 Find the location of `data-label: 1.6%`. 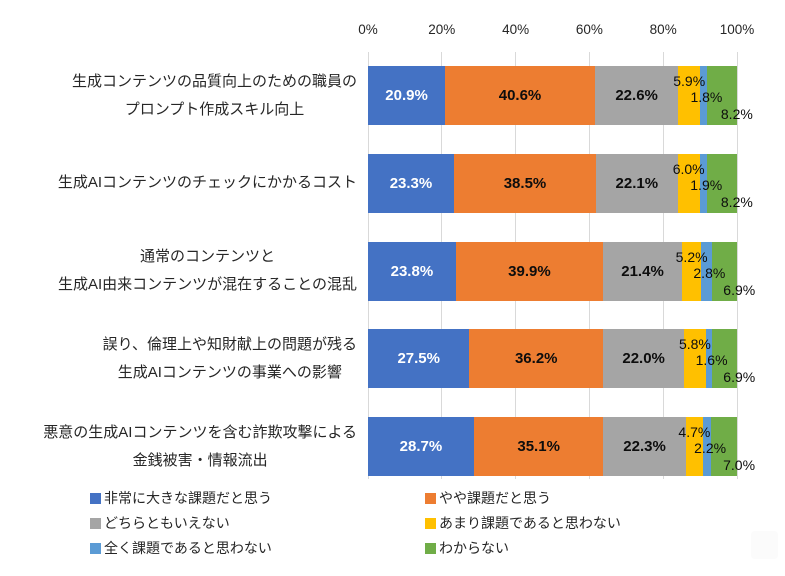

data-label: 1.6% is located at coordinates (711, 360).